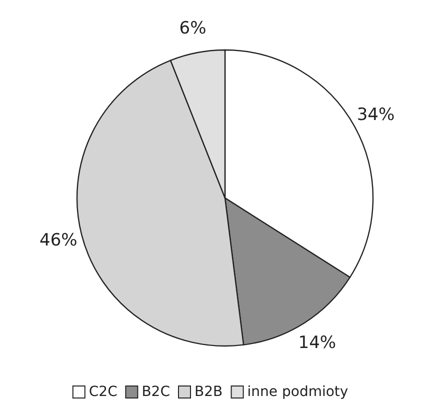  What do you see at coordinates (297, 392) in the screenshot?
I see `legend-label: inne podmioty` at bounding box center [297, 392].